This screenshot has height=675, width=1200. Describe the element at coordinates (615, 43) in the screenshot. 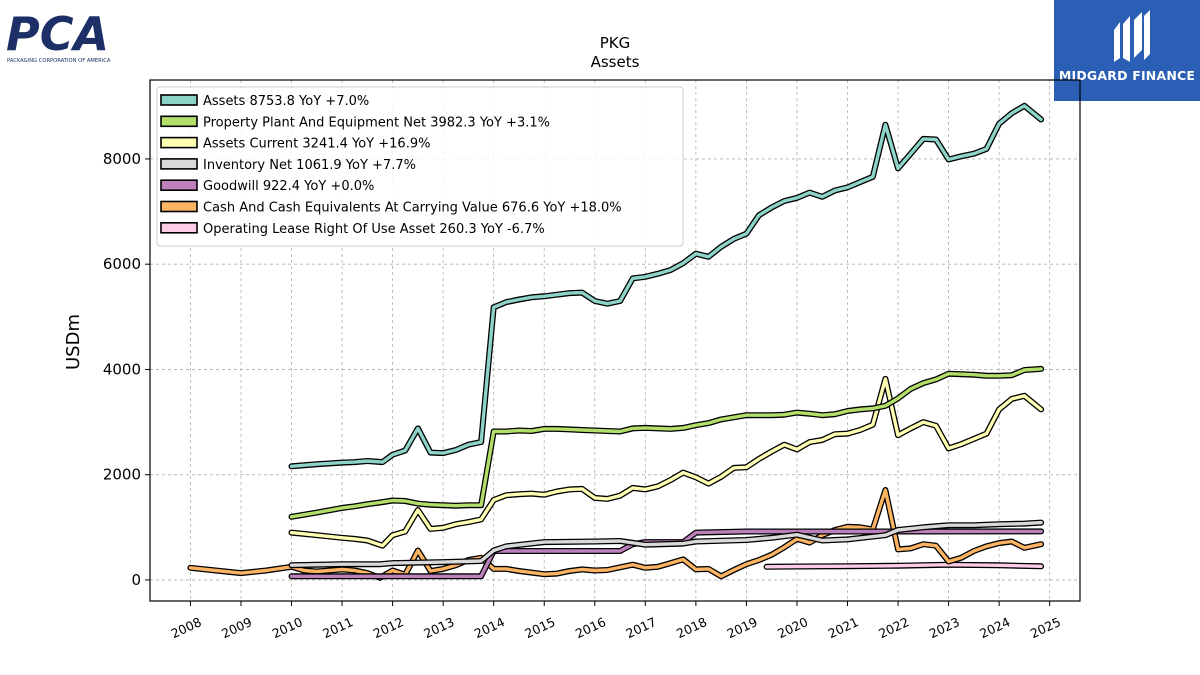

I see `chart-title: PKG` at that location.